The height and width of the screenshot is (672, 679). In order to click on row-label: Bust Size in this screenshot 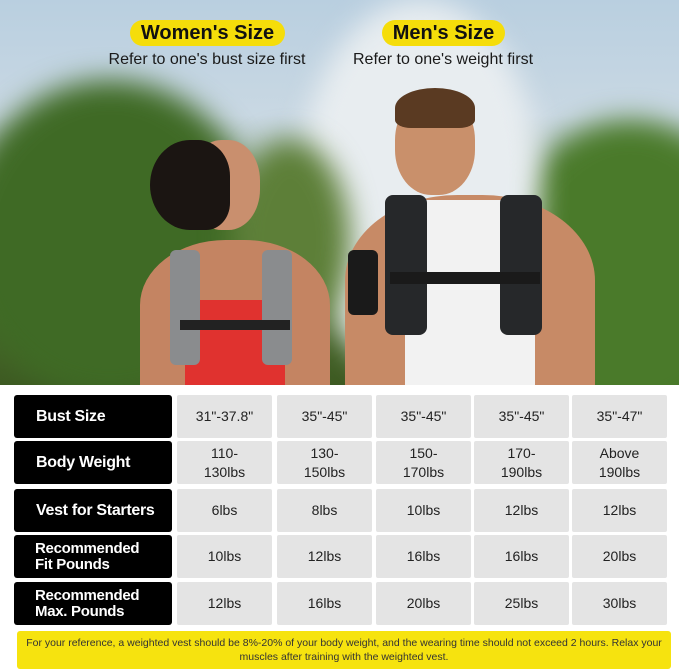, I will do `click(93, 416)`.